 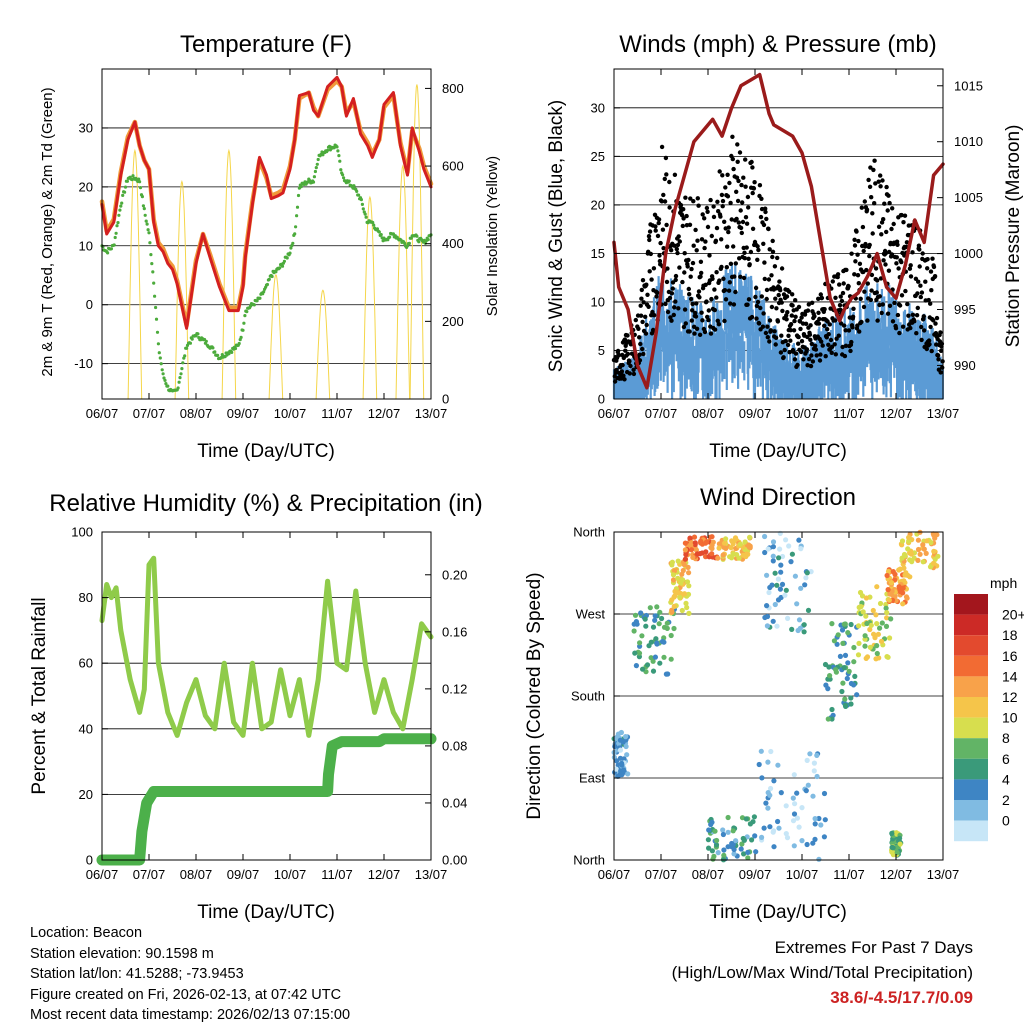 What do you see at coordinates (266, 696) in the screenshot?
I see `plot-frame` at bounding box center [266, 696].